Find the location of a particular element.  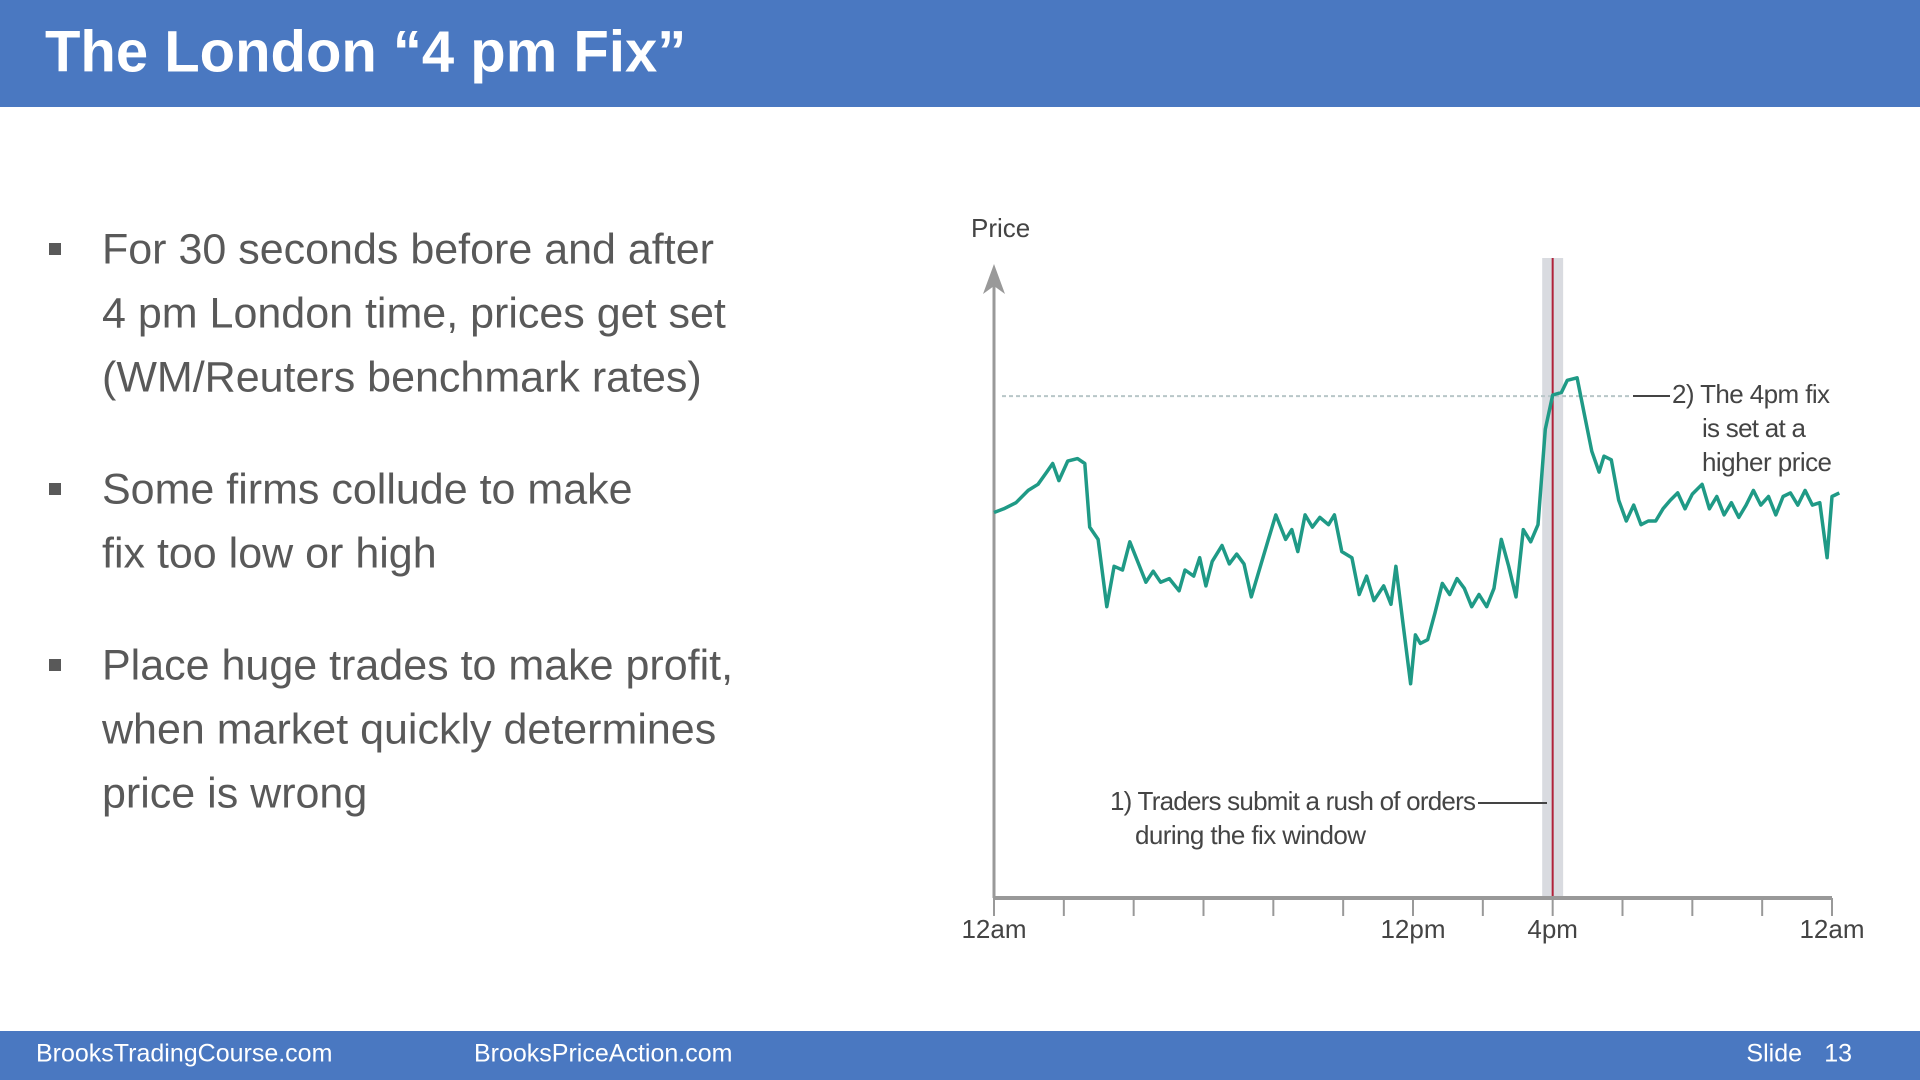

bullet-text: 4 pm London time, prices get set is located at coordinates (414, 313).